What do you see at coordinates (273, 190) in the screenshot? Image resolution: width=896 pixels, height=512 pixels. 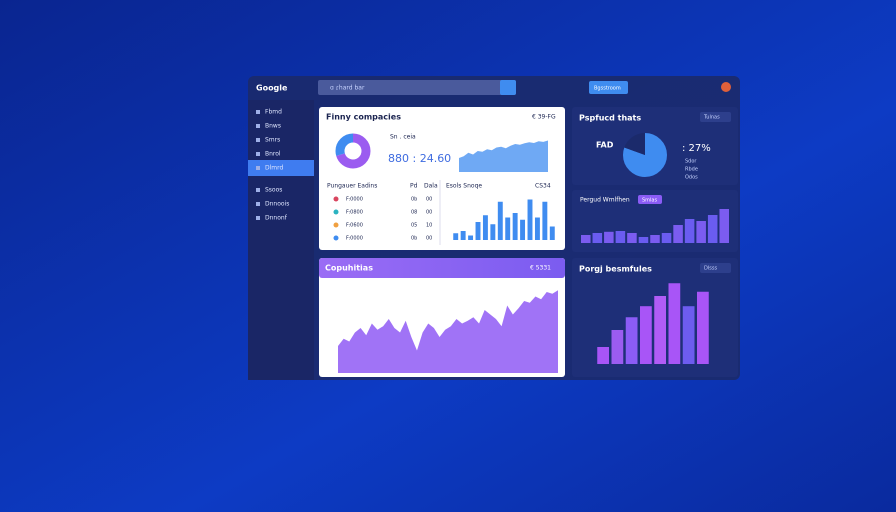 I see `sidebar-item: Ssoos` at bounding box center [273, 190].